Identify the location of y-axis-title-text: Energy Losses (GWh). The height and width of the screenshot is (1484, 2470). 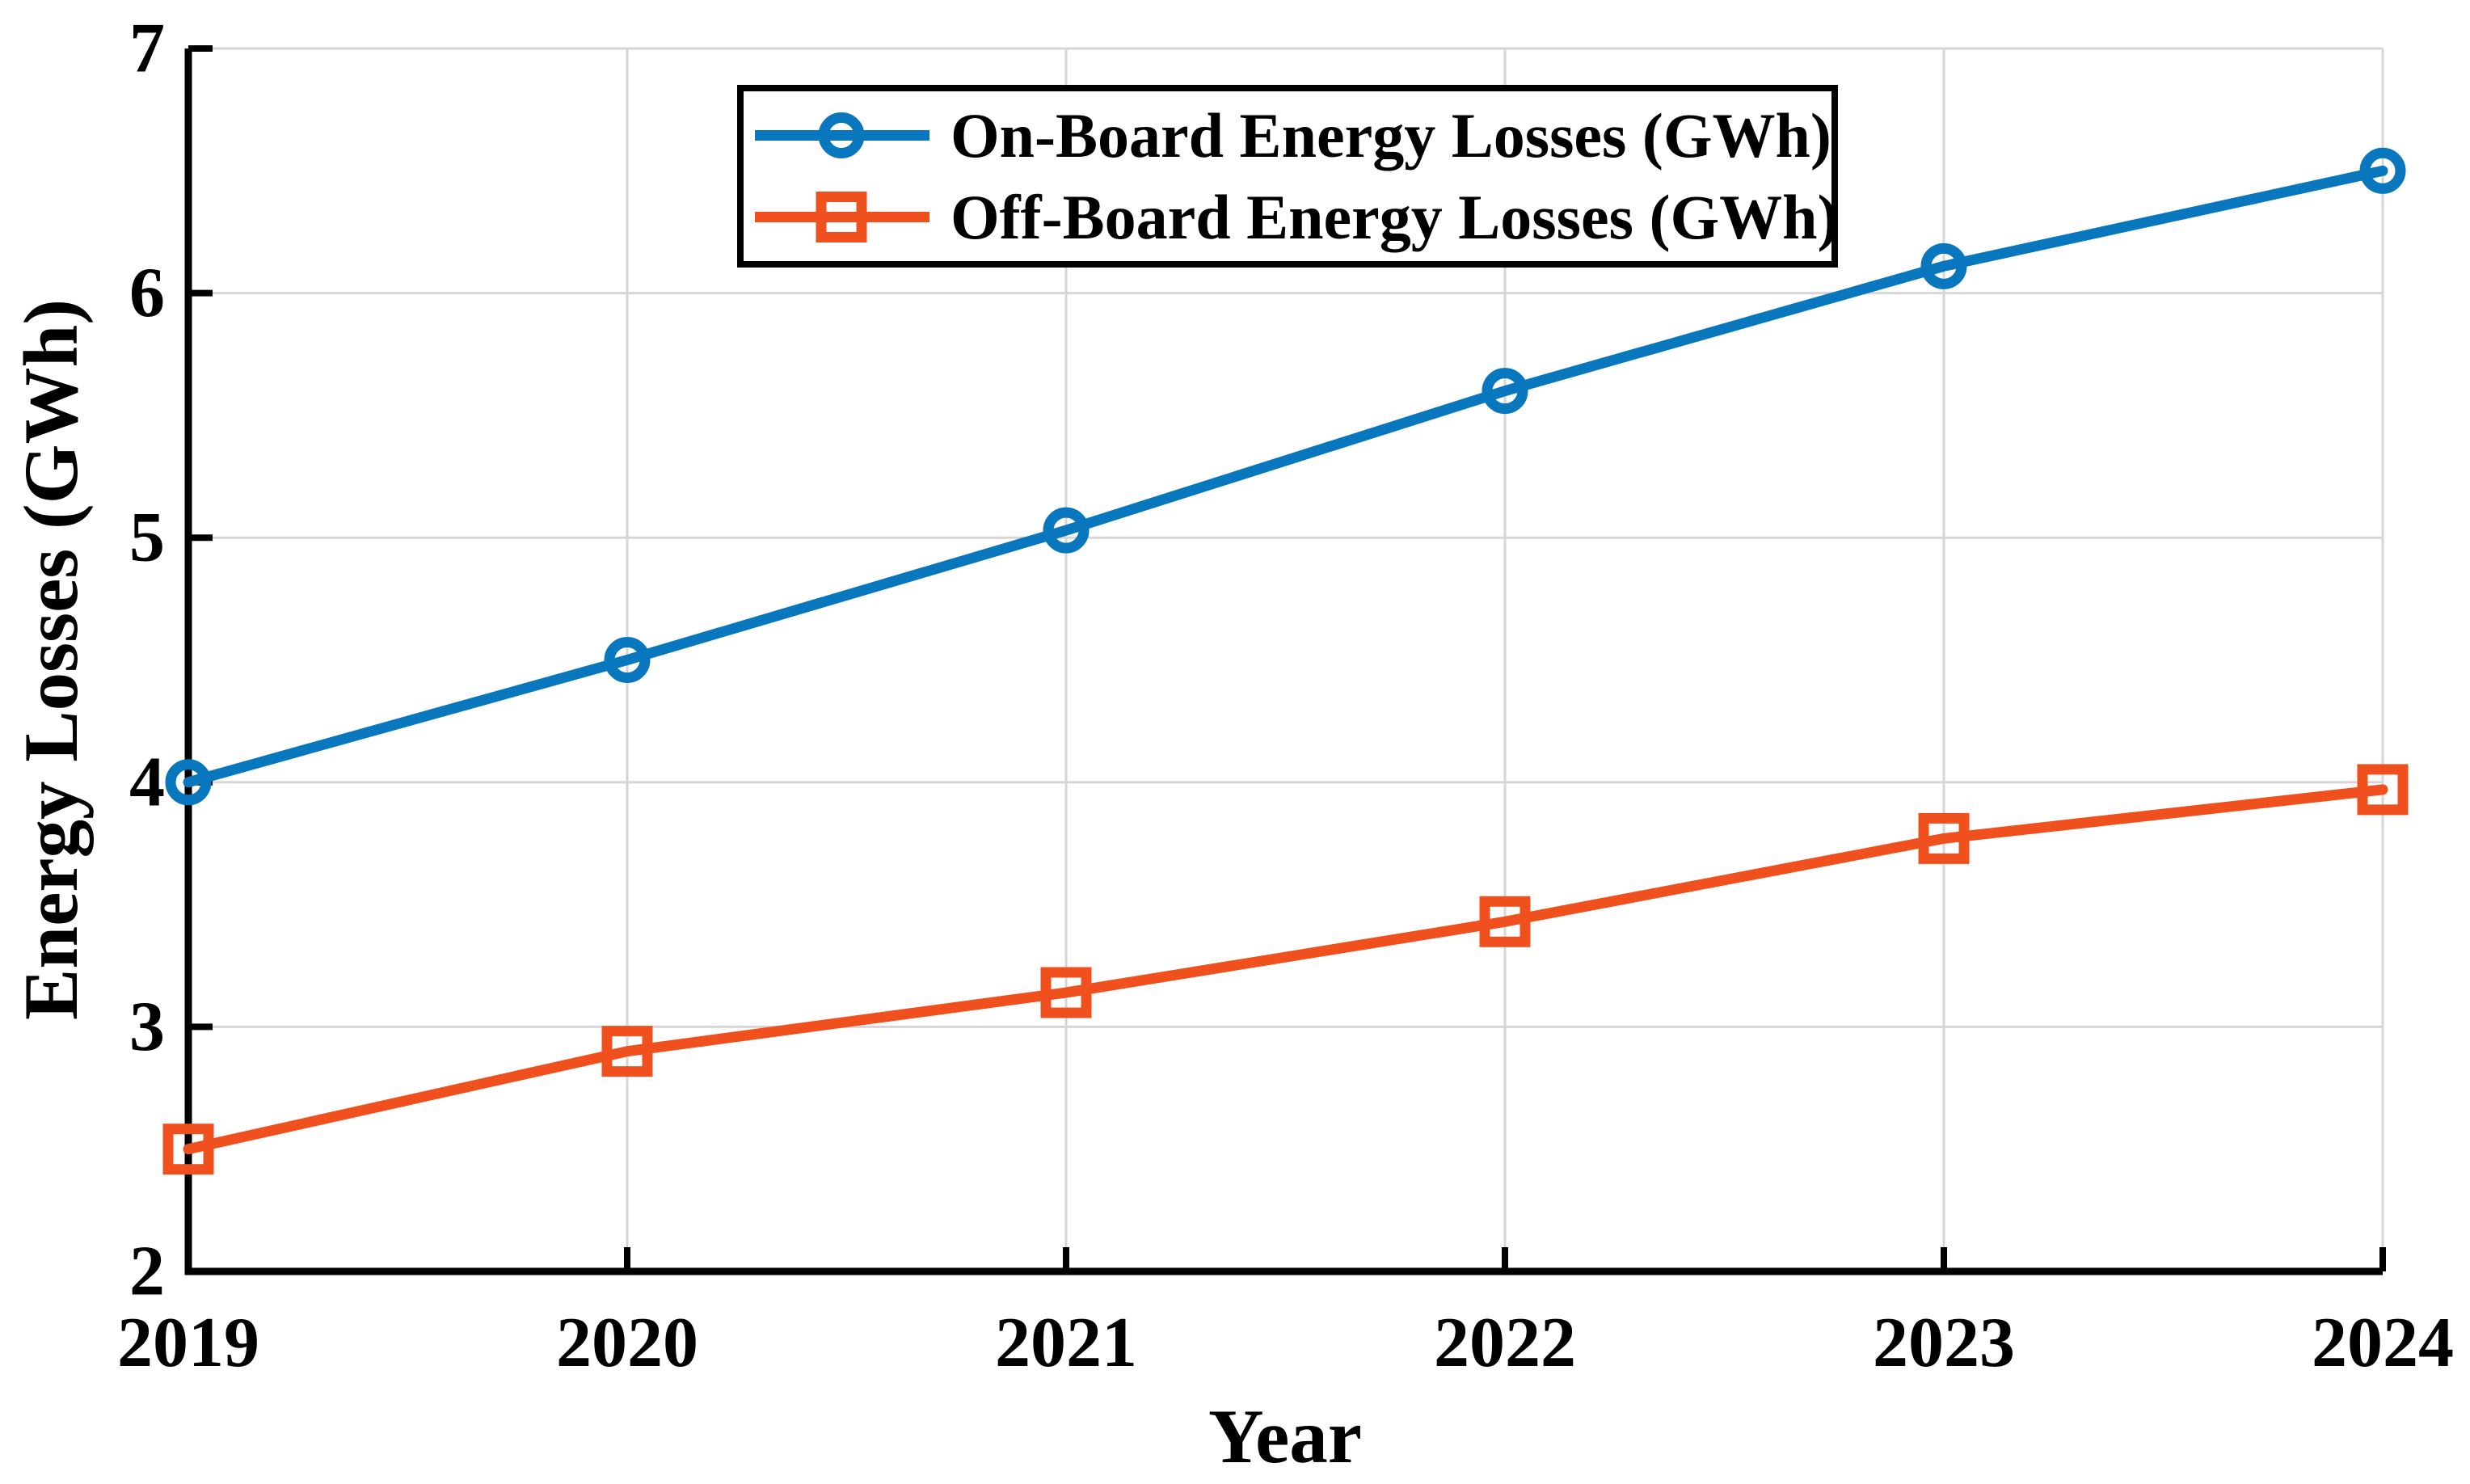
(51, 659).